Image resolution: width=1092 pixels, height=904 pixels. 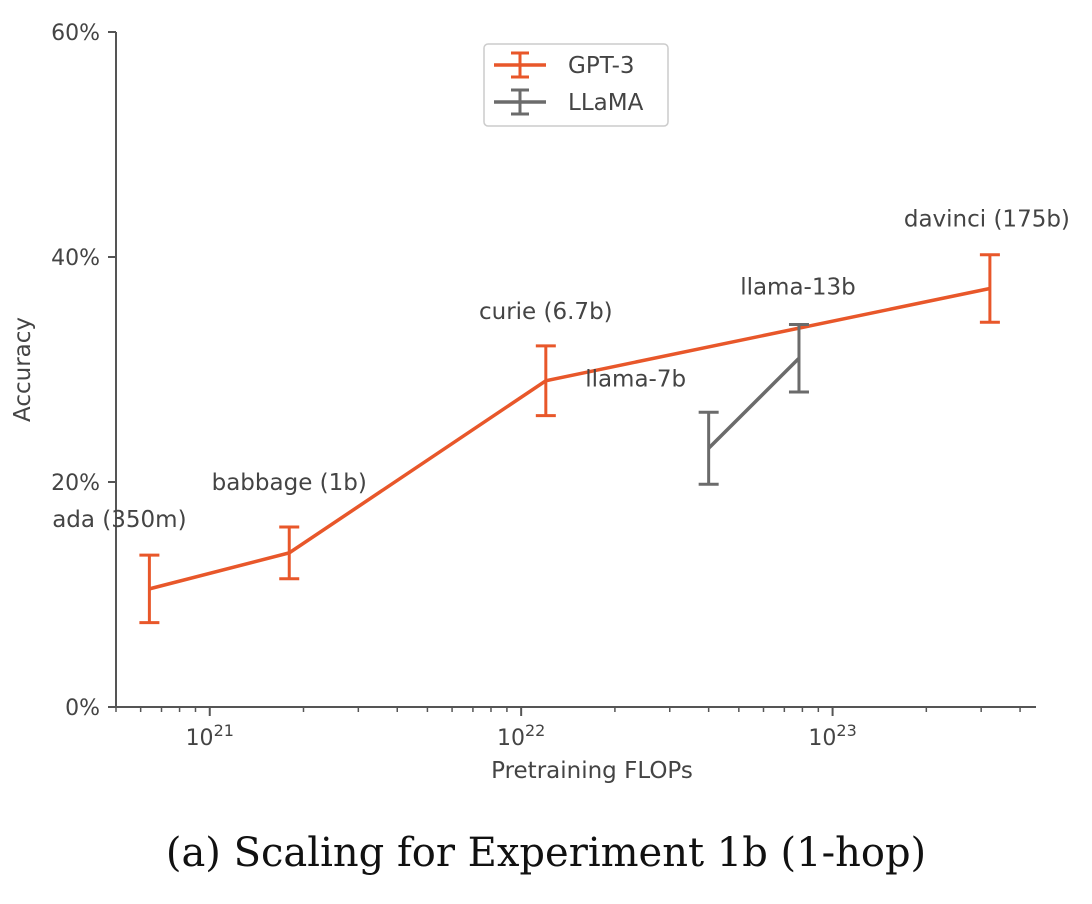 I want to click on series-llama: llama-7b llama-13b, so click(x=720, y=380).